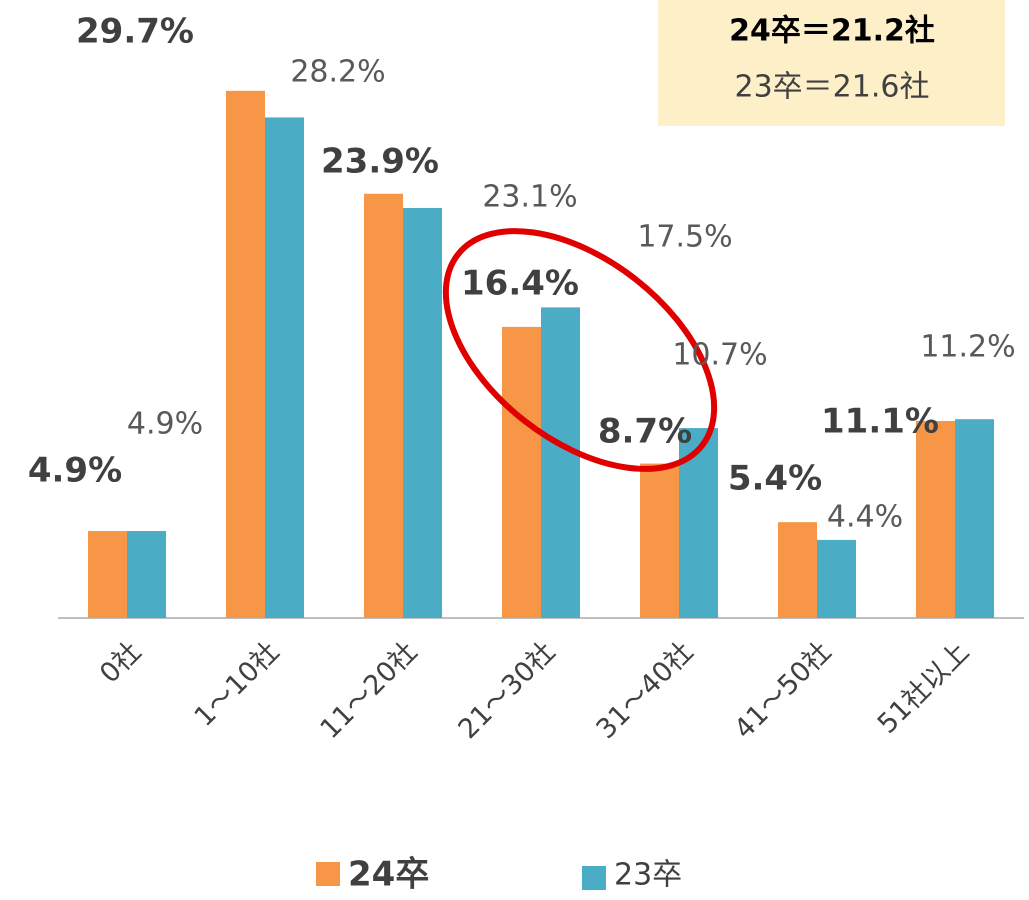  Describe the element at coordinates (865, 517) in the screenshot. I see `value-label: 4.4%` at that location.